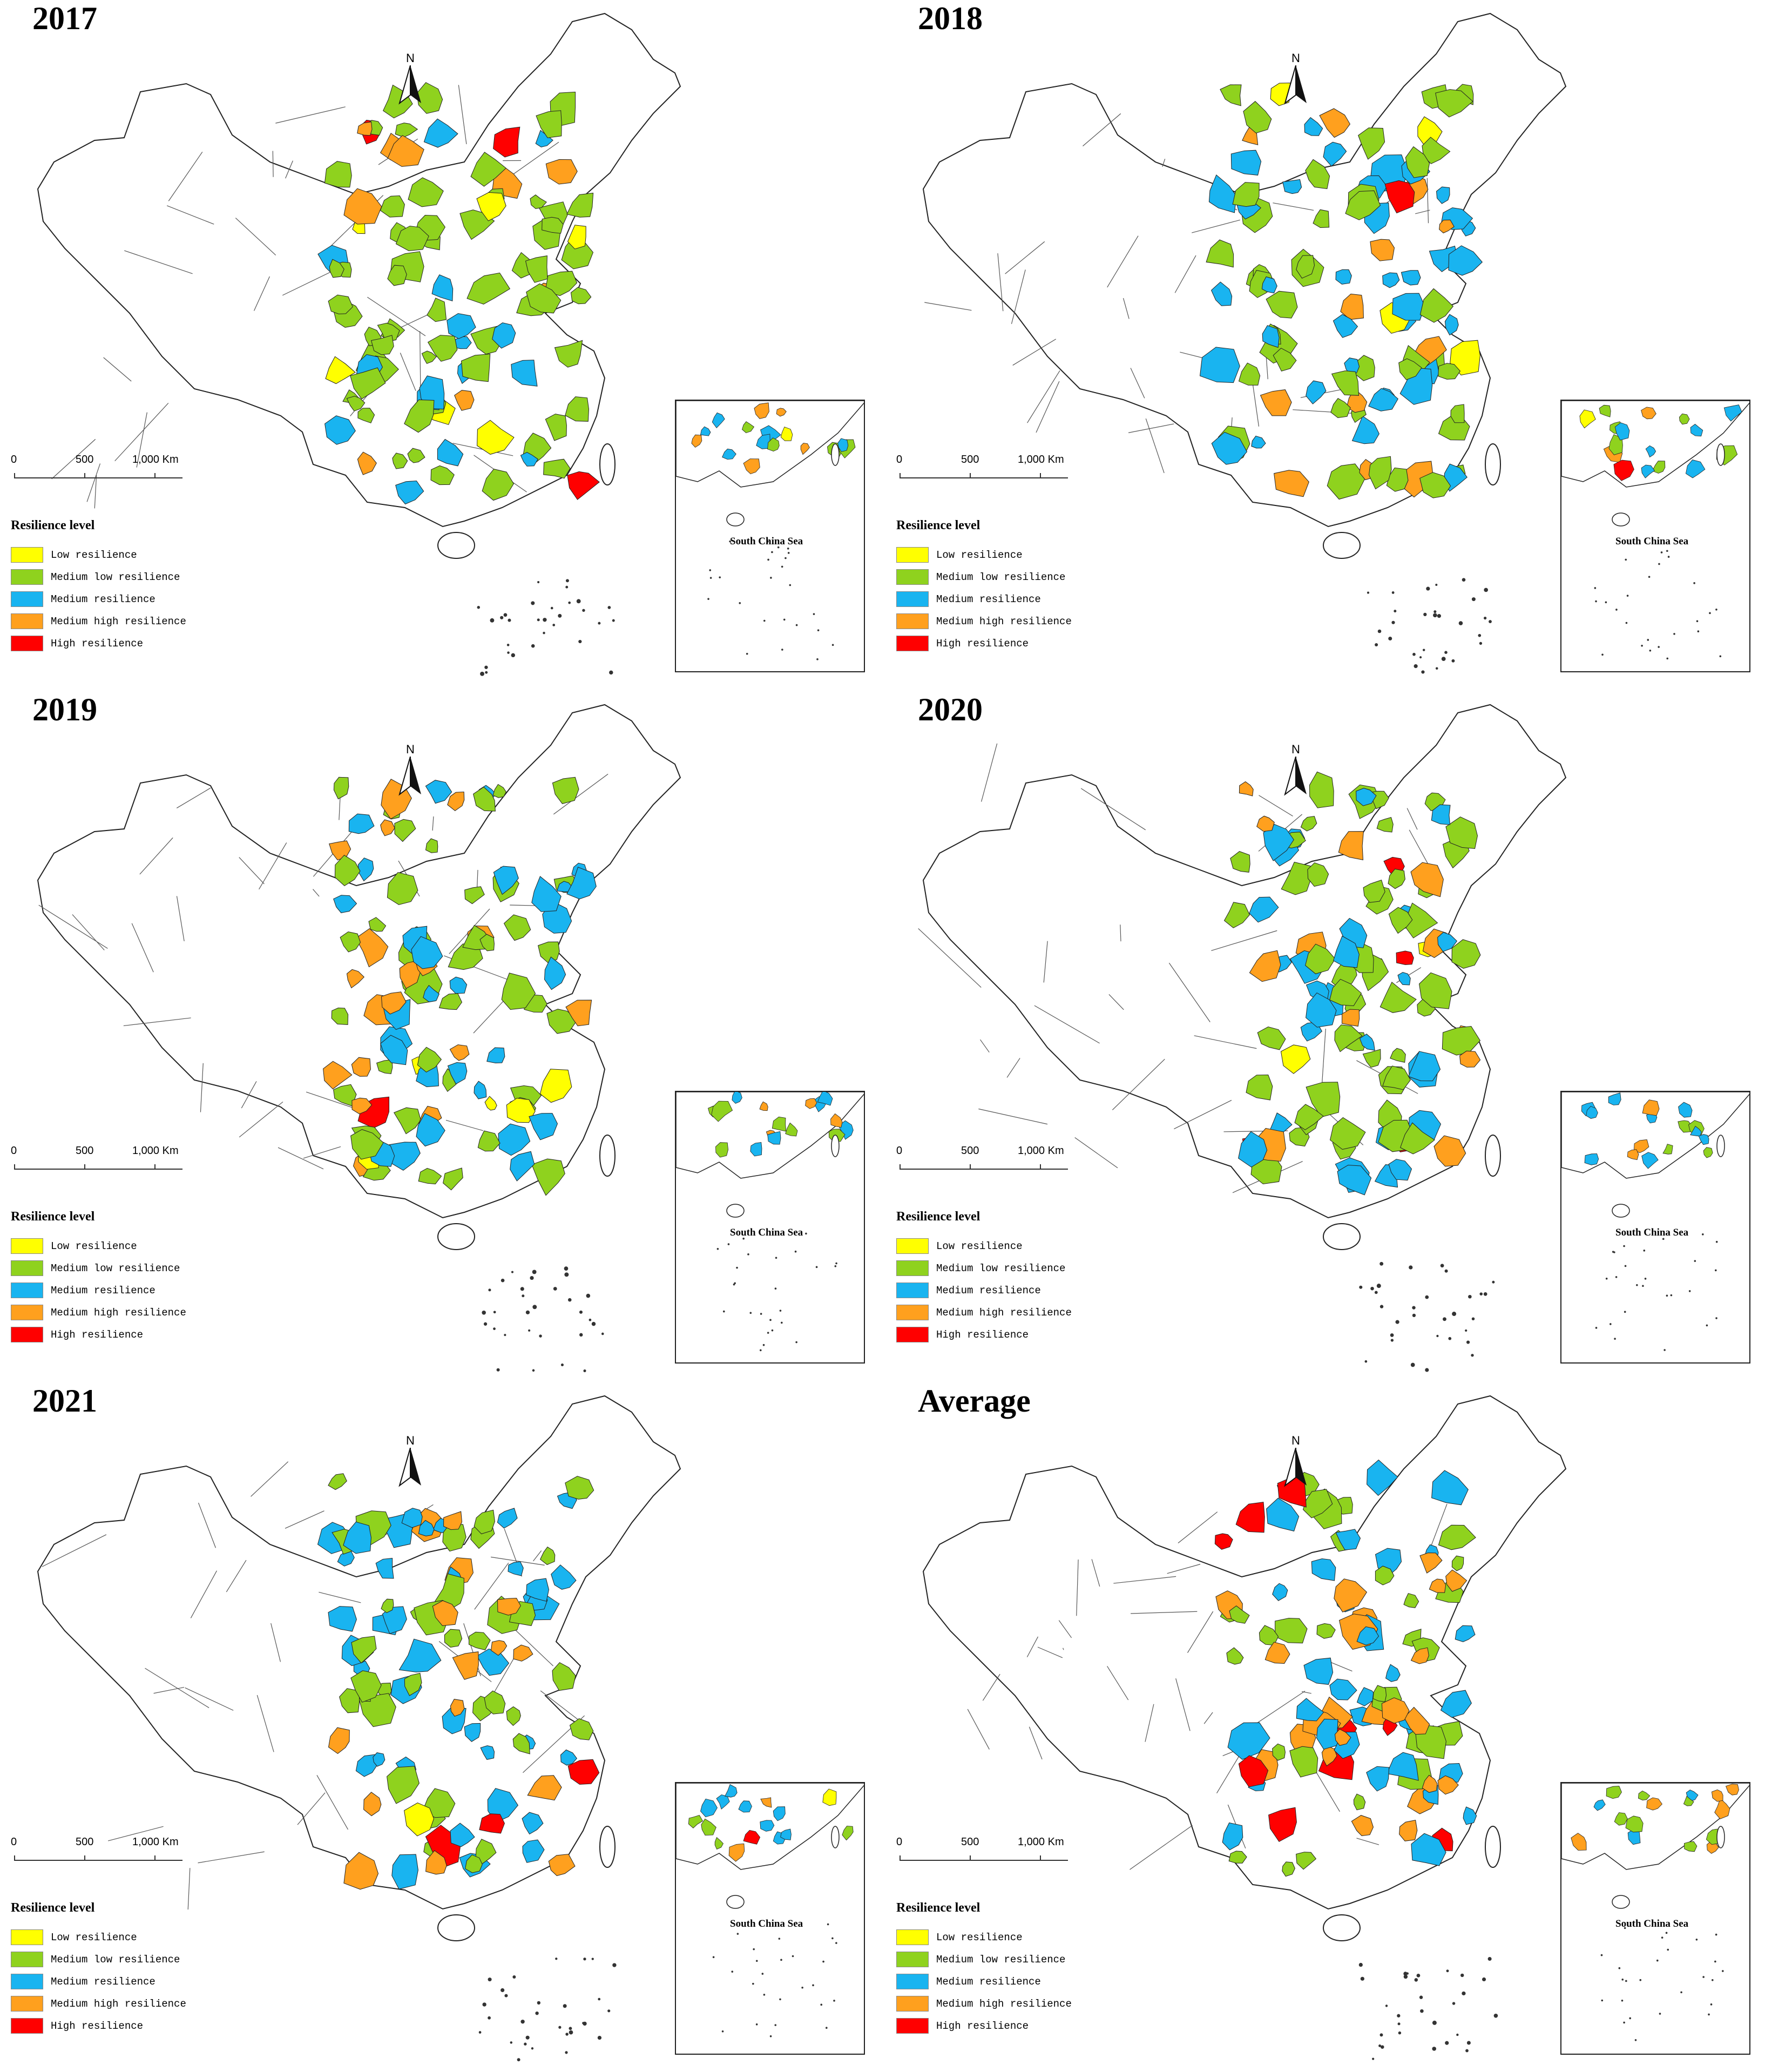  Describe the element at coordinates (124, 2026) in the screenshot. I see `legend-item: High resilience` at that location.